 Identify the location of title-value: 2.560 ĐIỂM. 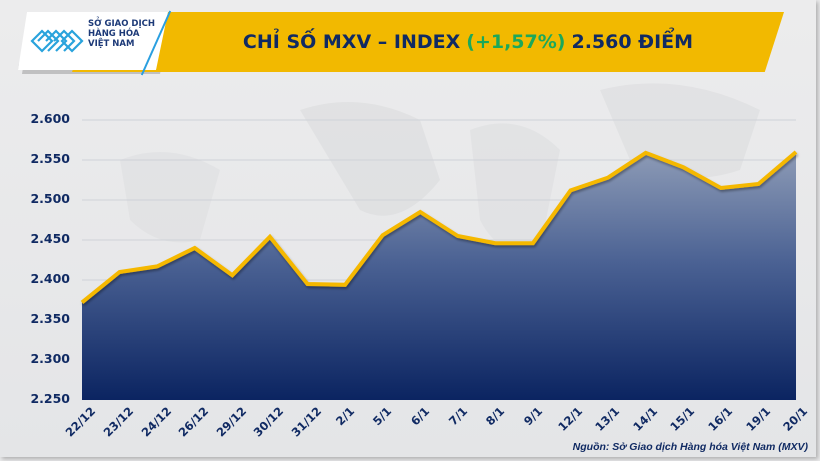
(632, 42).